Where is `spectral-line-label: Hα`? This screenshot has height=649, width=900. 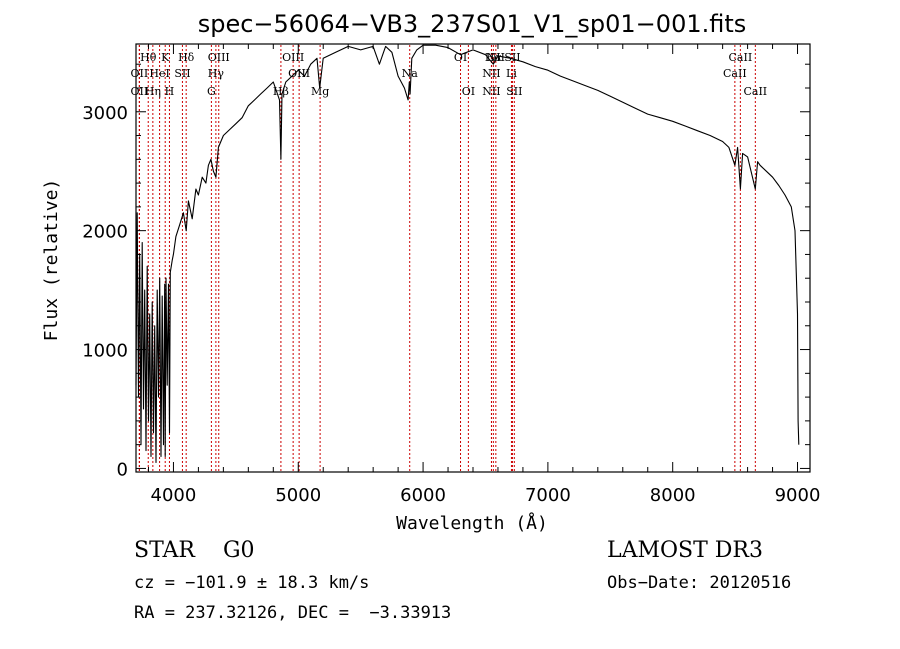
spectral-line-label: Hα is located at coordinates (494, 57).